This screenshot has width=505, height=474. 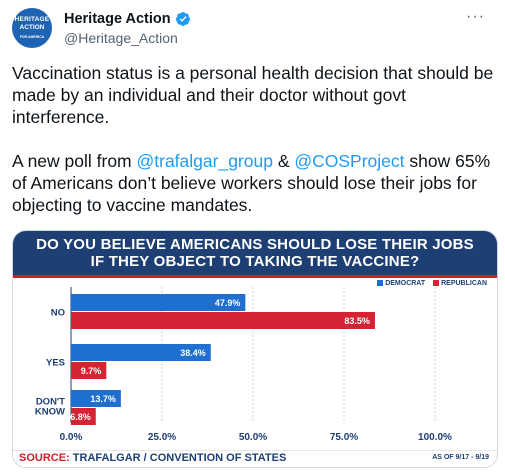 What do you see at coordinates (435, 437) in the screenshot?
I see `x-tick-label: 100.0%` at bounding box center [435, 437].